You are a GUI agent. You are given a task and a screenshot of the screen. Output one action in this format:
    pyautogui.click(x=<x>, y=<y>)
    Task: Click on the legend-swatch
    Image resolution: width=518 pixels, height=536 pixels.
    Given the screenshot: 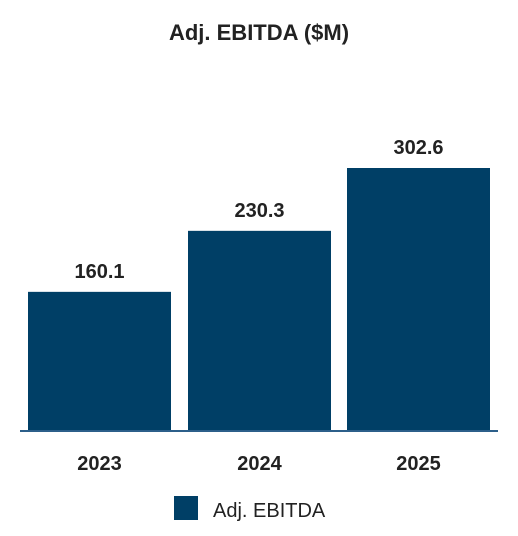 What is the action you would take?
    pyautogui.click(x=186, y=508)
    